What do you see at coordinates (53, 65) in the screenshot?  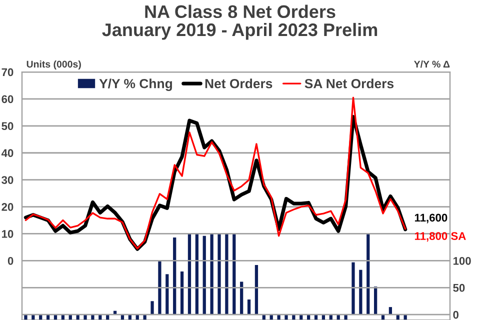 I see `y-axis-title: Units (000s)` at bounding box center [53, 65].